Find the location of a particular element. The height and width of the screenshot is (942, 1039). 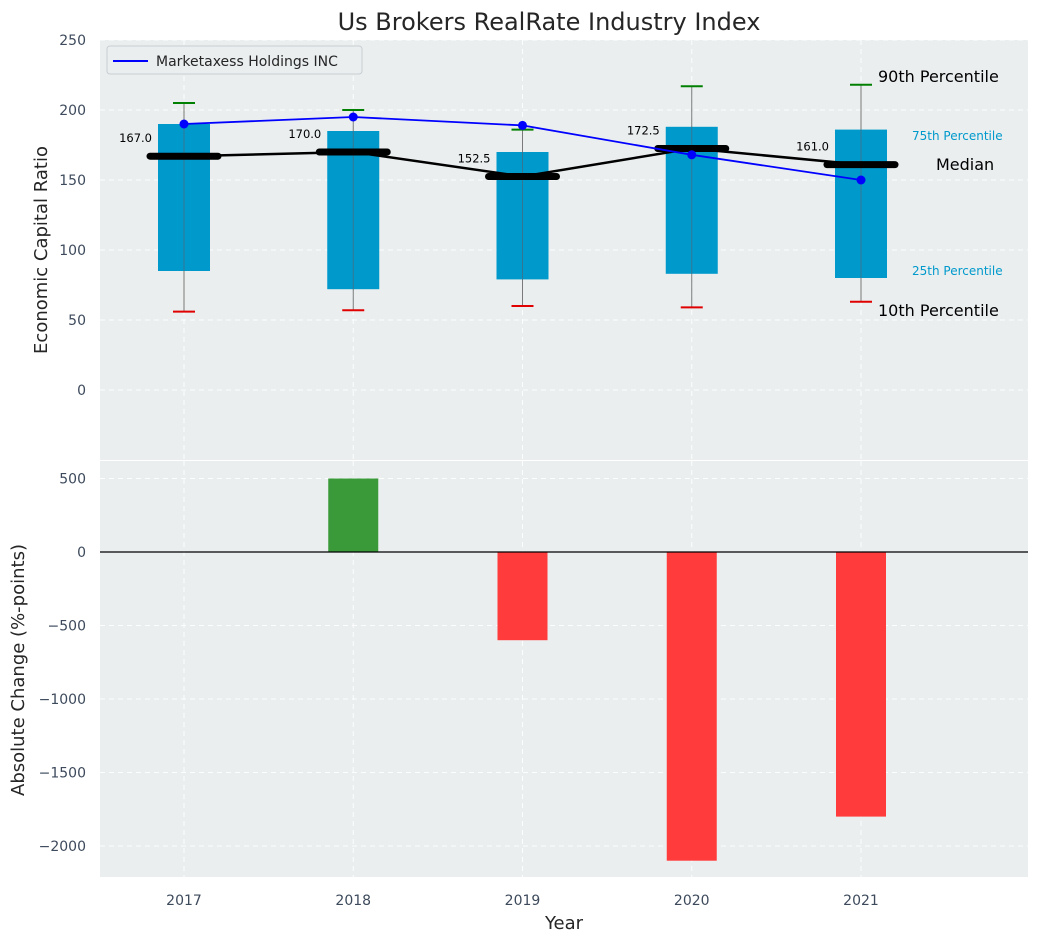

bottom-y-tick-label: −500 is located at coordinates (67, 627).